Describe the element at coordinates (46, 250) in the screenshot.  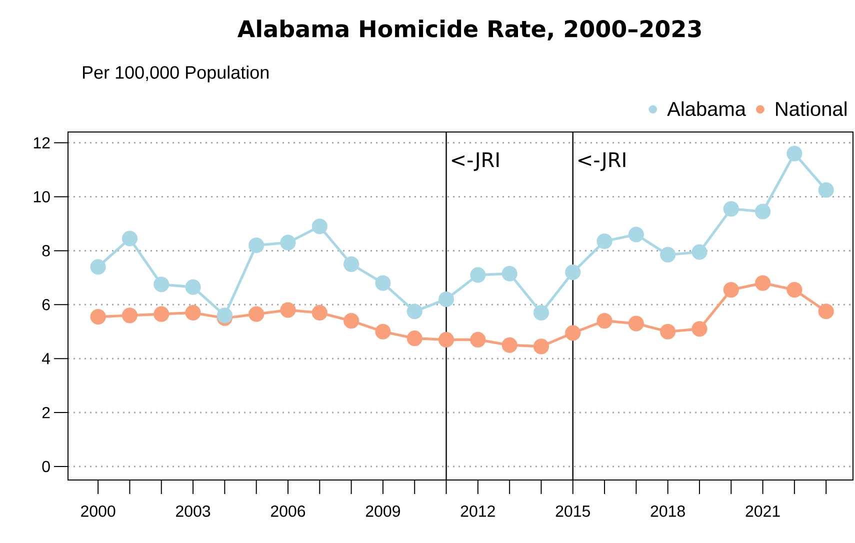
I see `y-tick-label: 8` at that location.